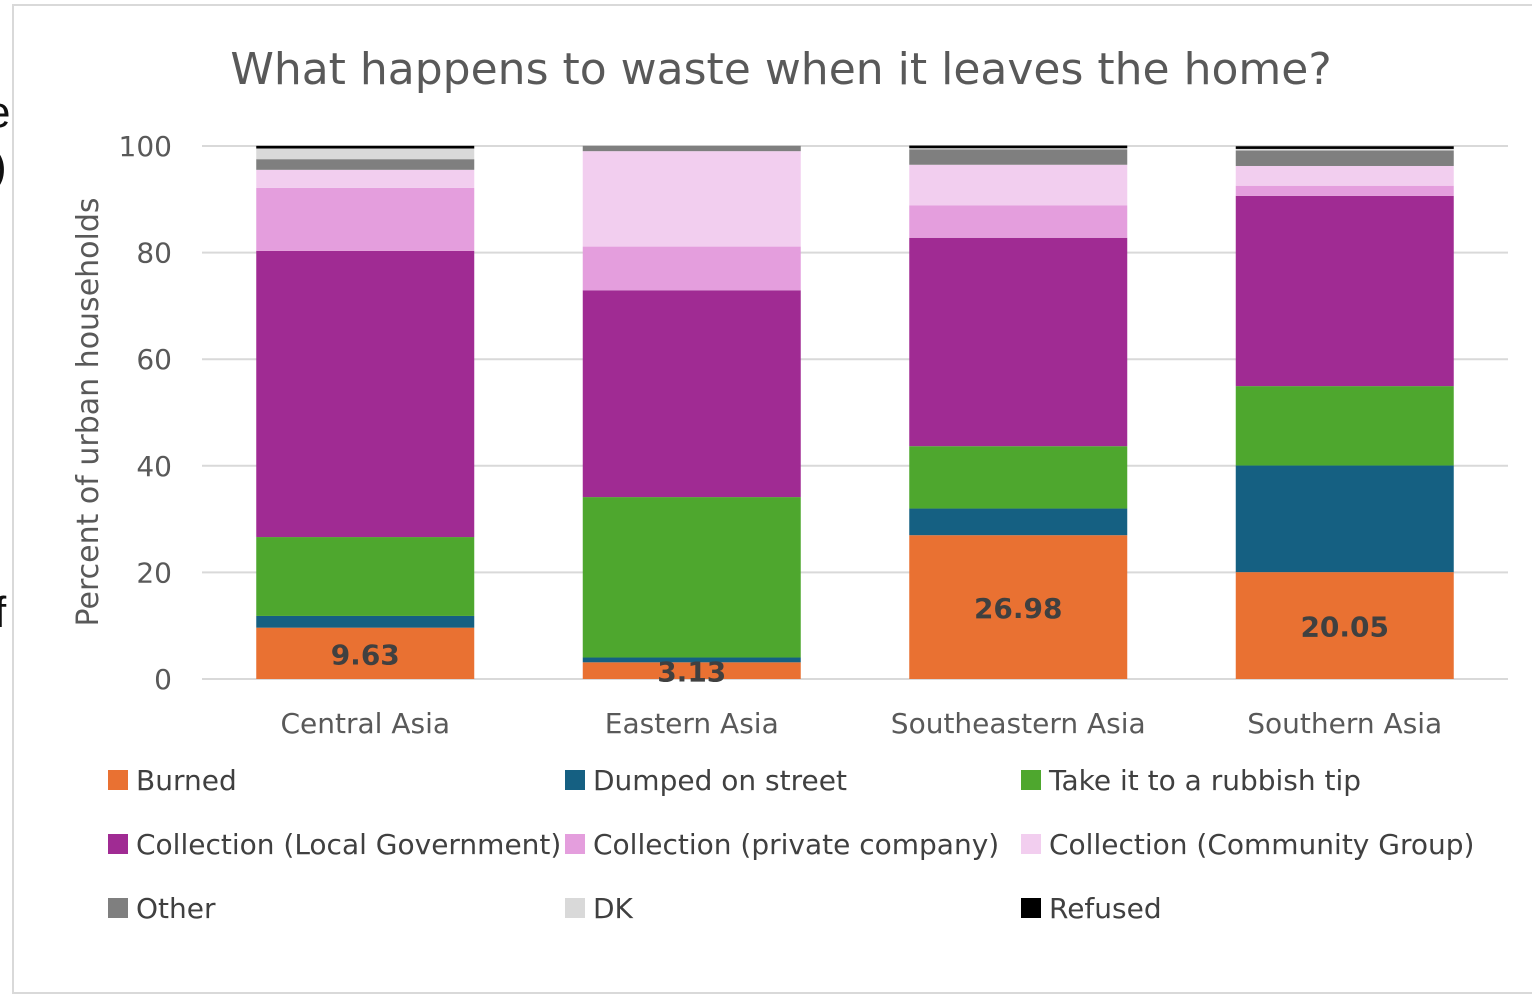  I want to click on legend-label: Burned, so click(186, 780).